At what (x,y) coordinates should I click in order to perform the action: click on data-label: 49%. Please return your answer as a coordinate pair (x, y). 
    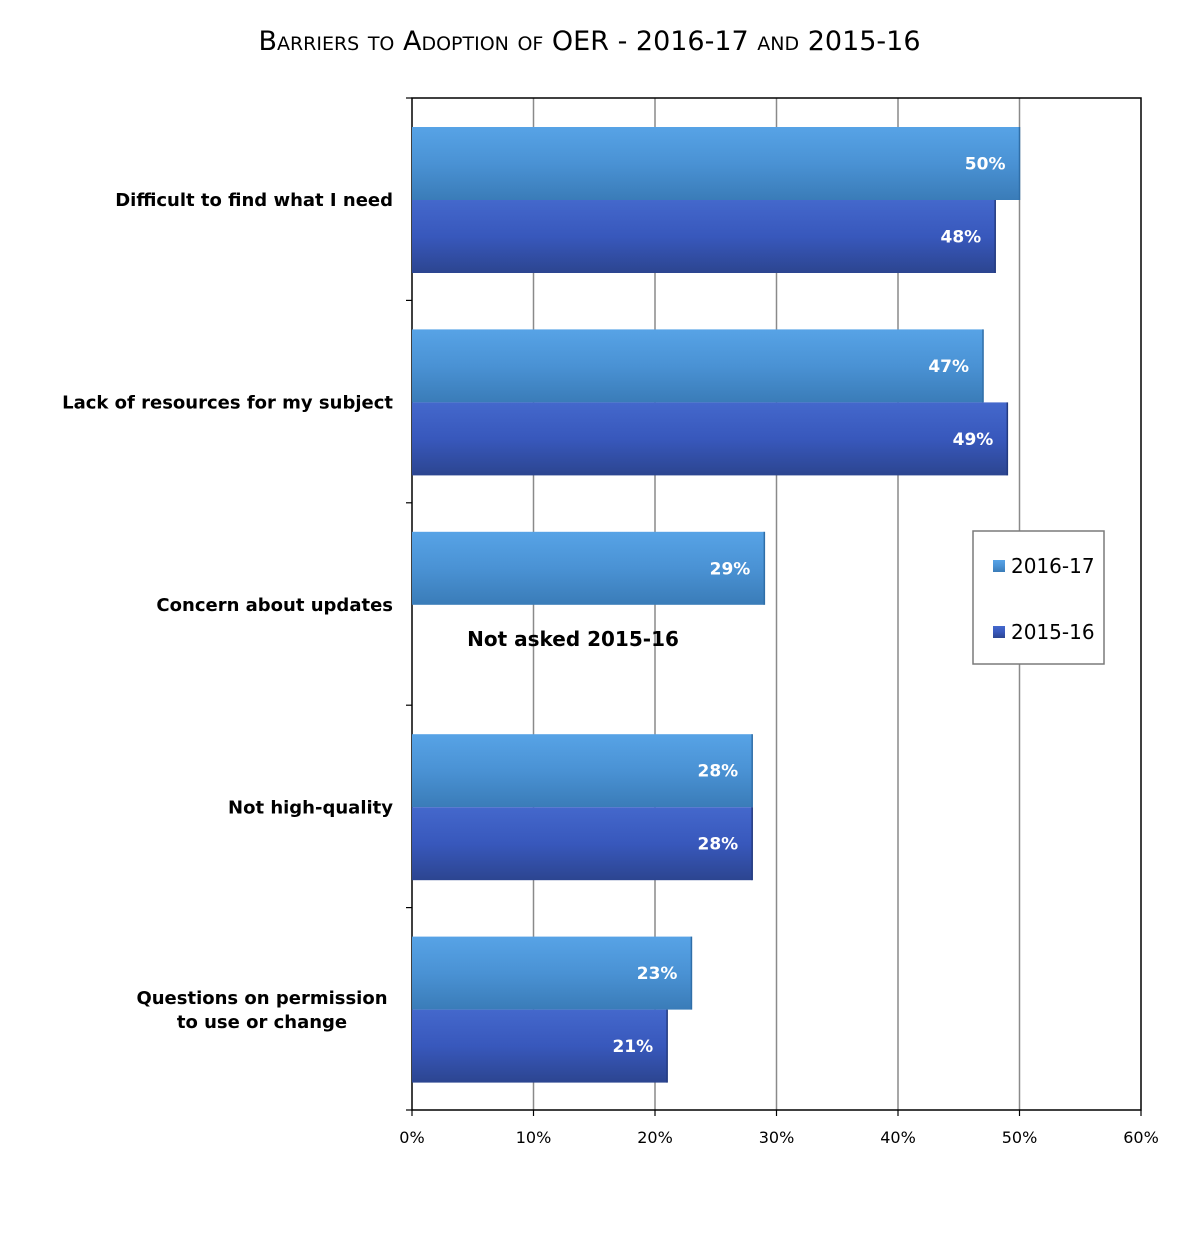
    Looking at the image, I should click on (973, 440).